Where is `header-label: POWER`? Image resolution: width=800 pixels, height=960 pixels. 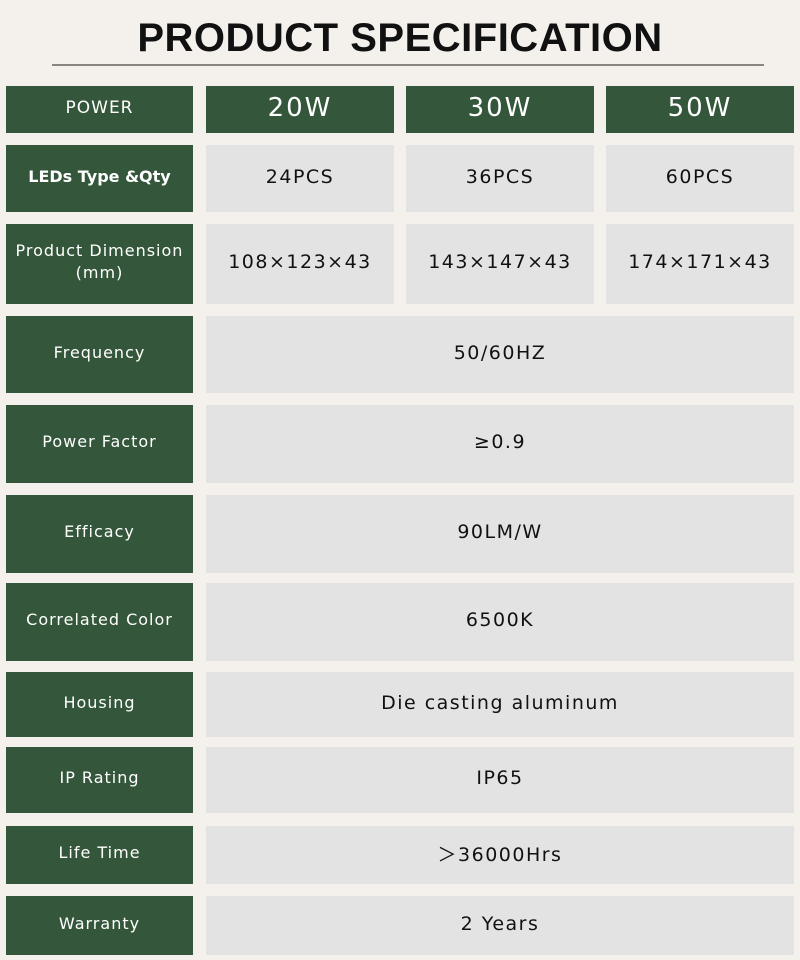 header-label: POWER is located at coordinates (99, 109).